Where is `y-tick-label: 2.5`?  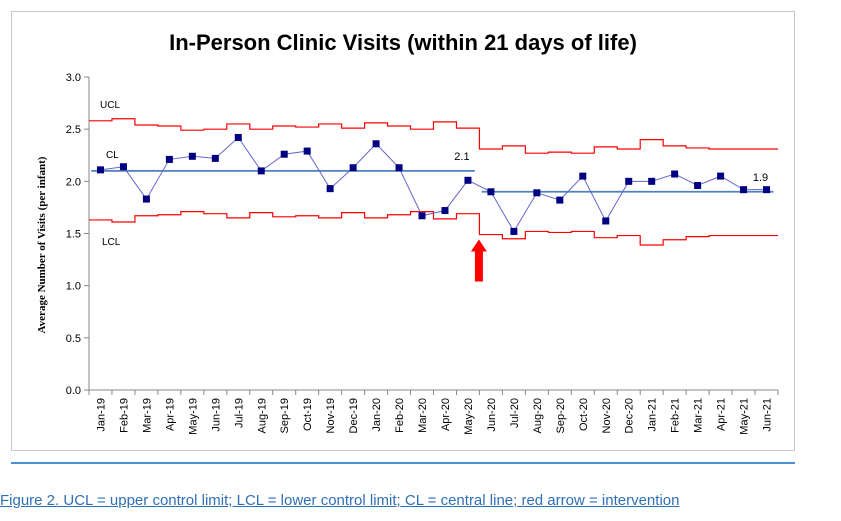
y-tick-label: 2.5 is located at coordinates (73, 130).